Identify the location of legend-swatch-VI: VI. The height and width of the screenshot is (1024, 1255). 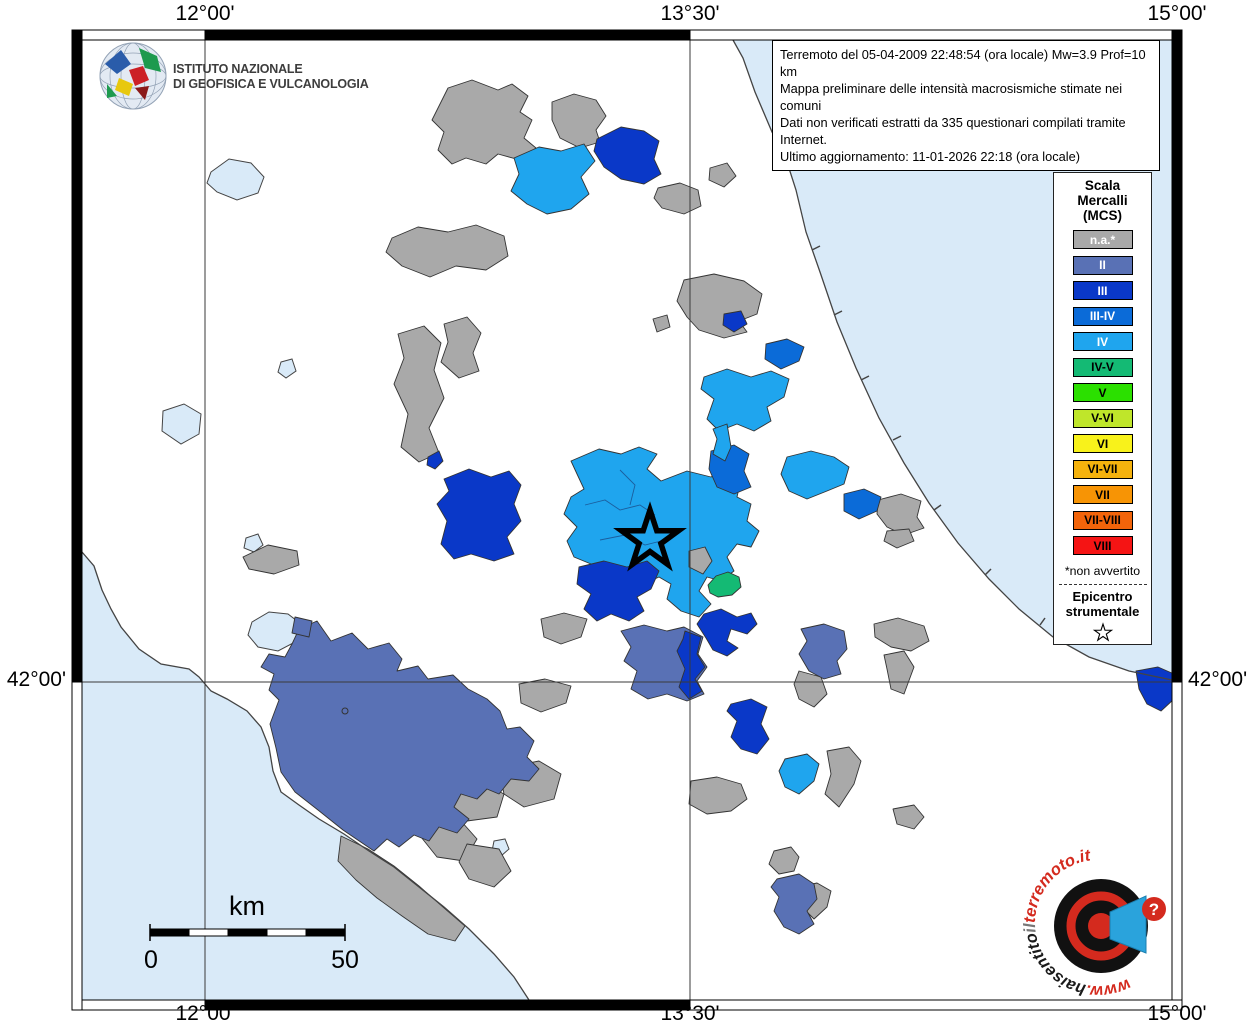
(1102, 443).